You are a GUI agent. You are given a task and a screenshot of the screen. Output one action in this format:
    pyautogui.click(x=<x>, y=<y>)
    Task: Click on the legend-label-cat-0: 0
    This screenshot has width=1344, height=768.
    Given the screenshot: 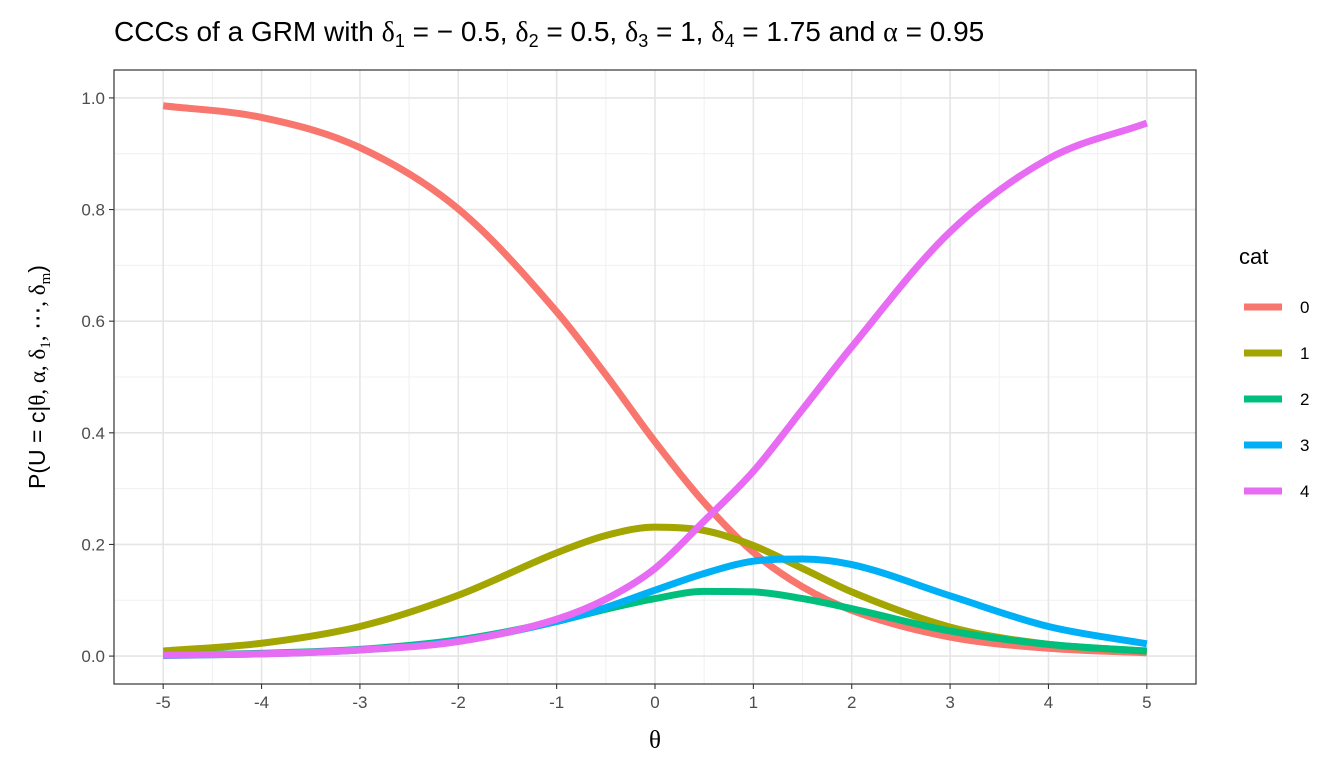 What is the action you would take?
    pyautogui.click(x=1304, y=307)
    